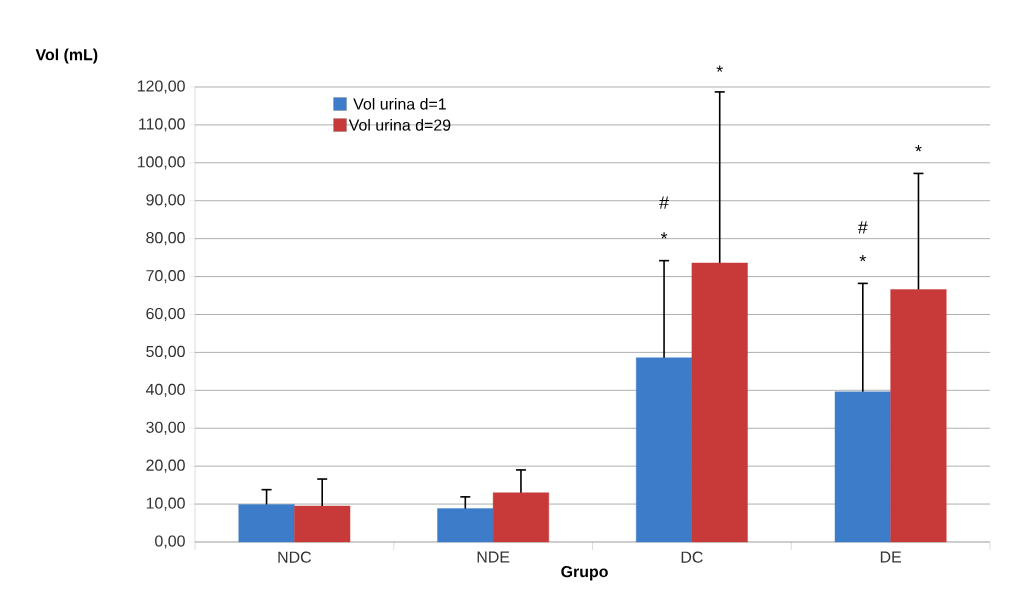  I want to click on y-tick-label: 20,00, so click(165, 466).